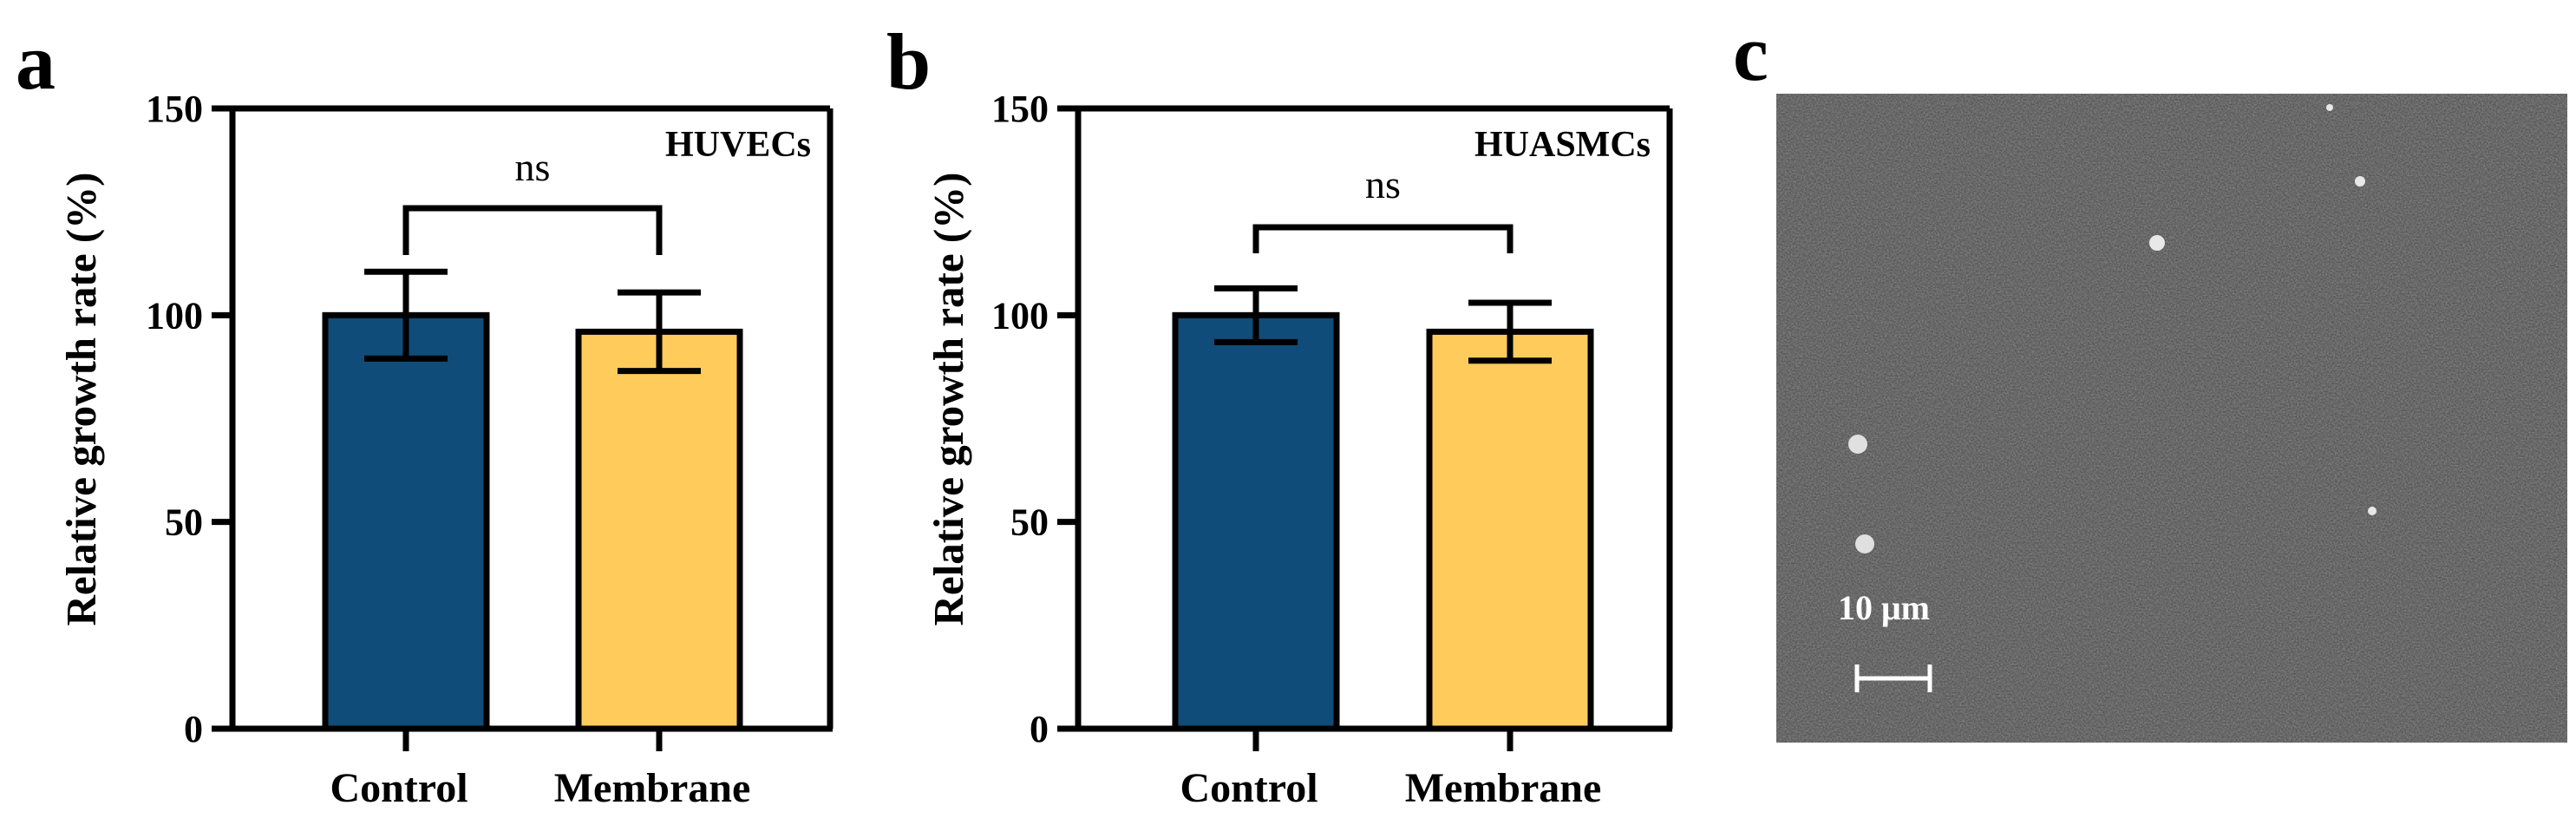 This screenshot has height=825, width=2576. Describe the element at coordinates (1884, 608) in the screenshot. I see `scale-bar-label: 10 μm` at that location.